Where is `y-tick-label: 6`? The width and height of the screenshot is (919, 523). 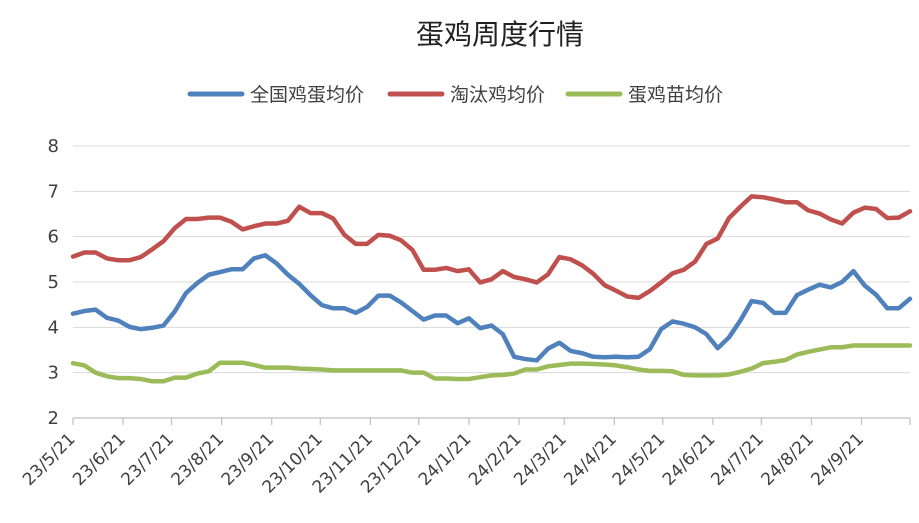 y-tick-label: 6 is located at coordinates (53, 237).